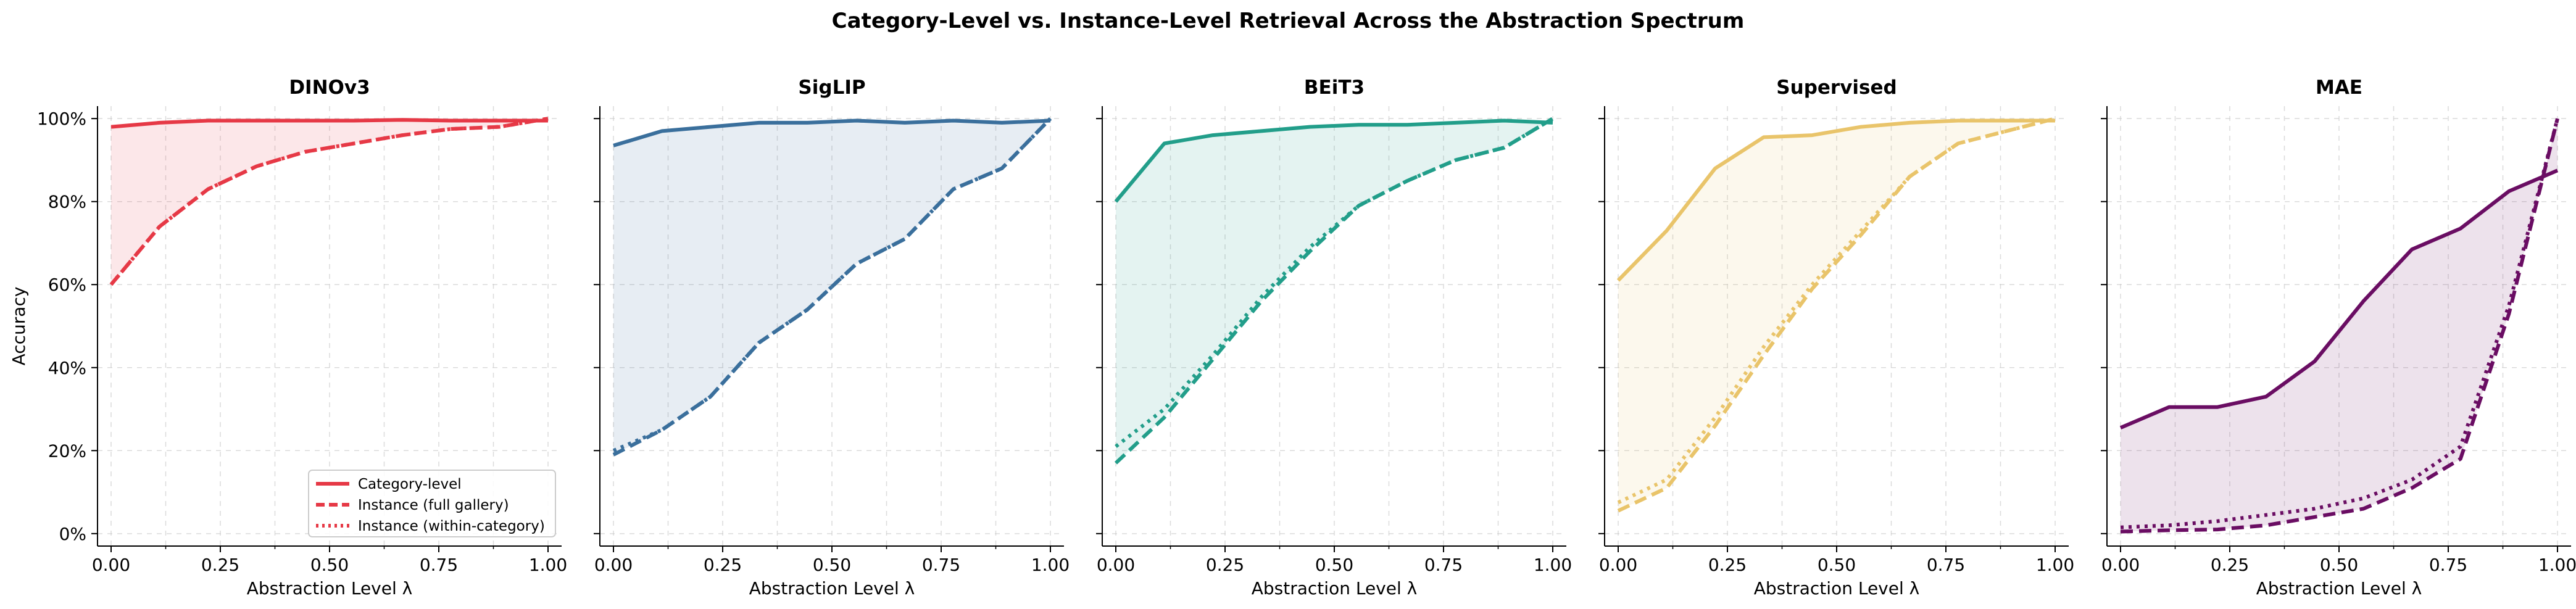 This screenshot has width=2576, height=609. What do you see at coordinates (2339, 88) in the screenshot?
I see `panel-title: MAE` at bounding box center [2339, 88].